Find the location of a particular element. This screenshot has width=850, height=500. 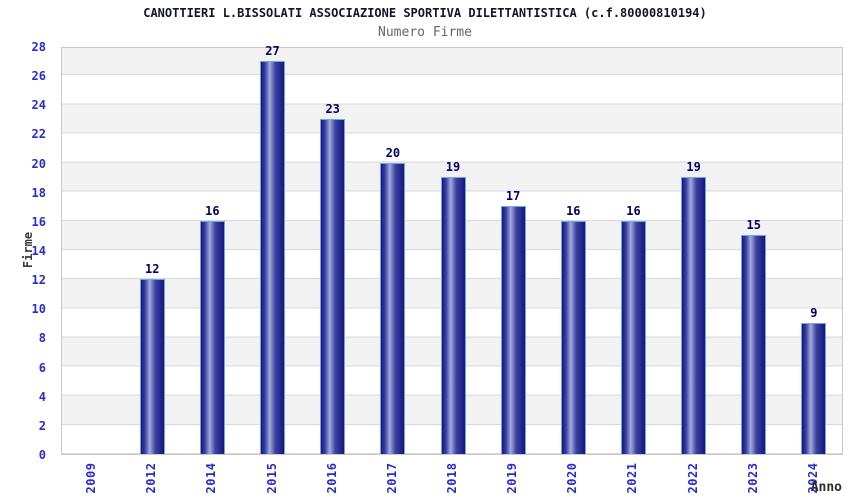

y-axis-tick-label: 0 is located at coordinates (42, 455).